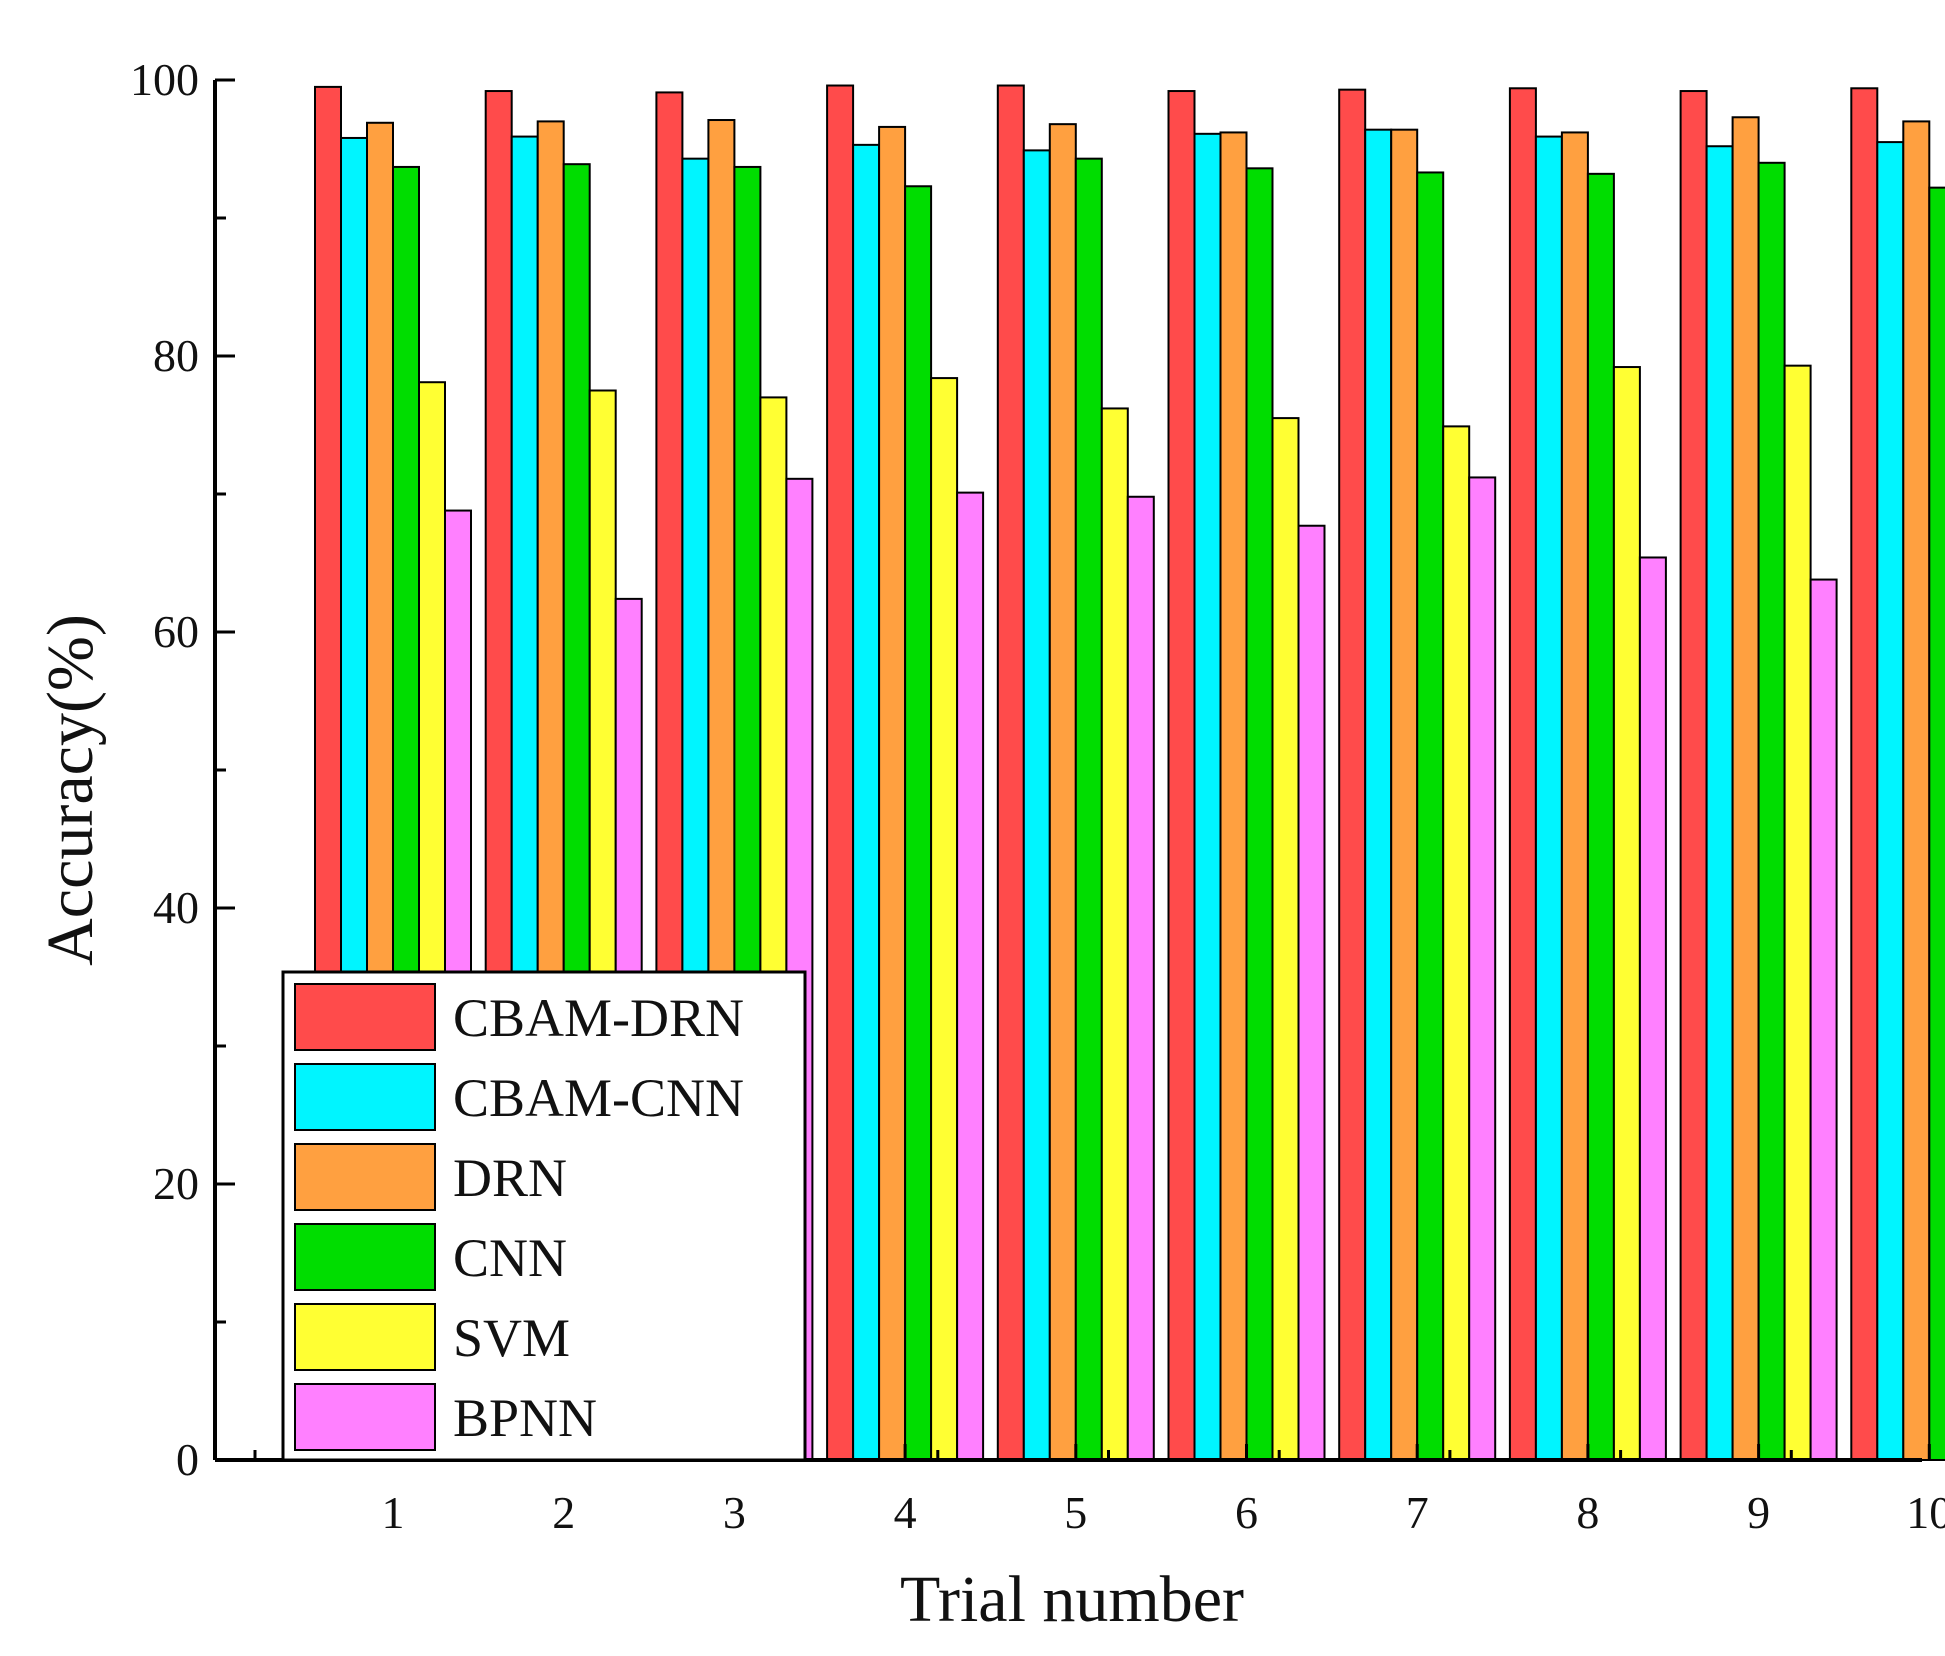 This screenshot has width=1945, height=1656. Describe the element at coordinates (1925, 1512) in the screenshot. I see `x-tick-label-10: 10` at that location.